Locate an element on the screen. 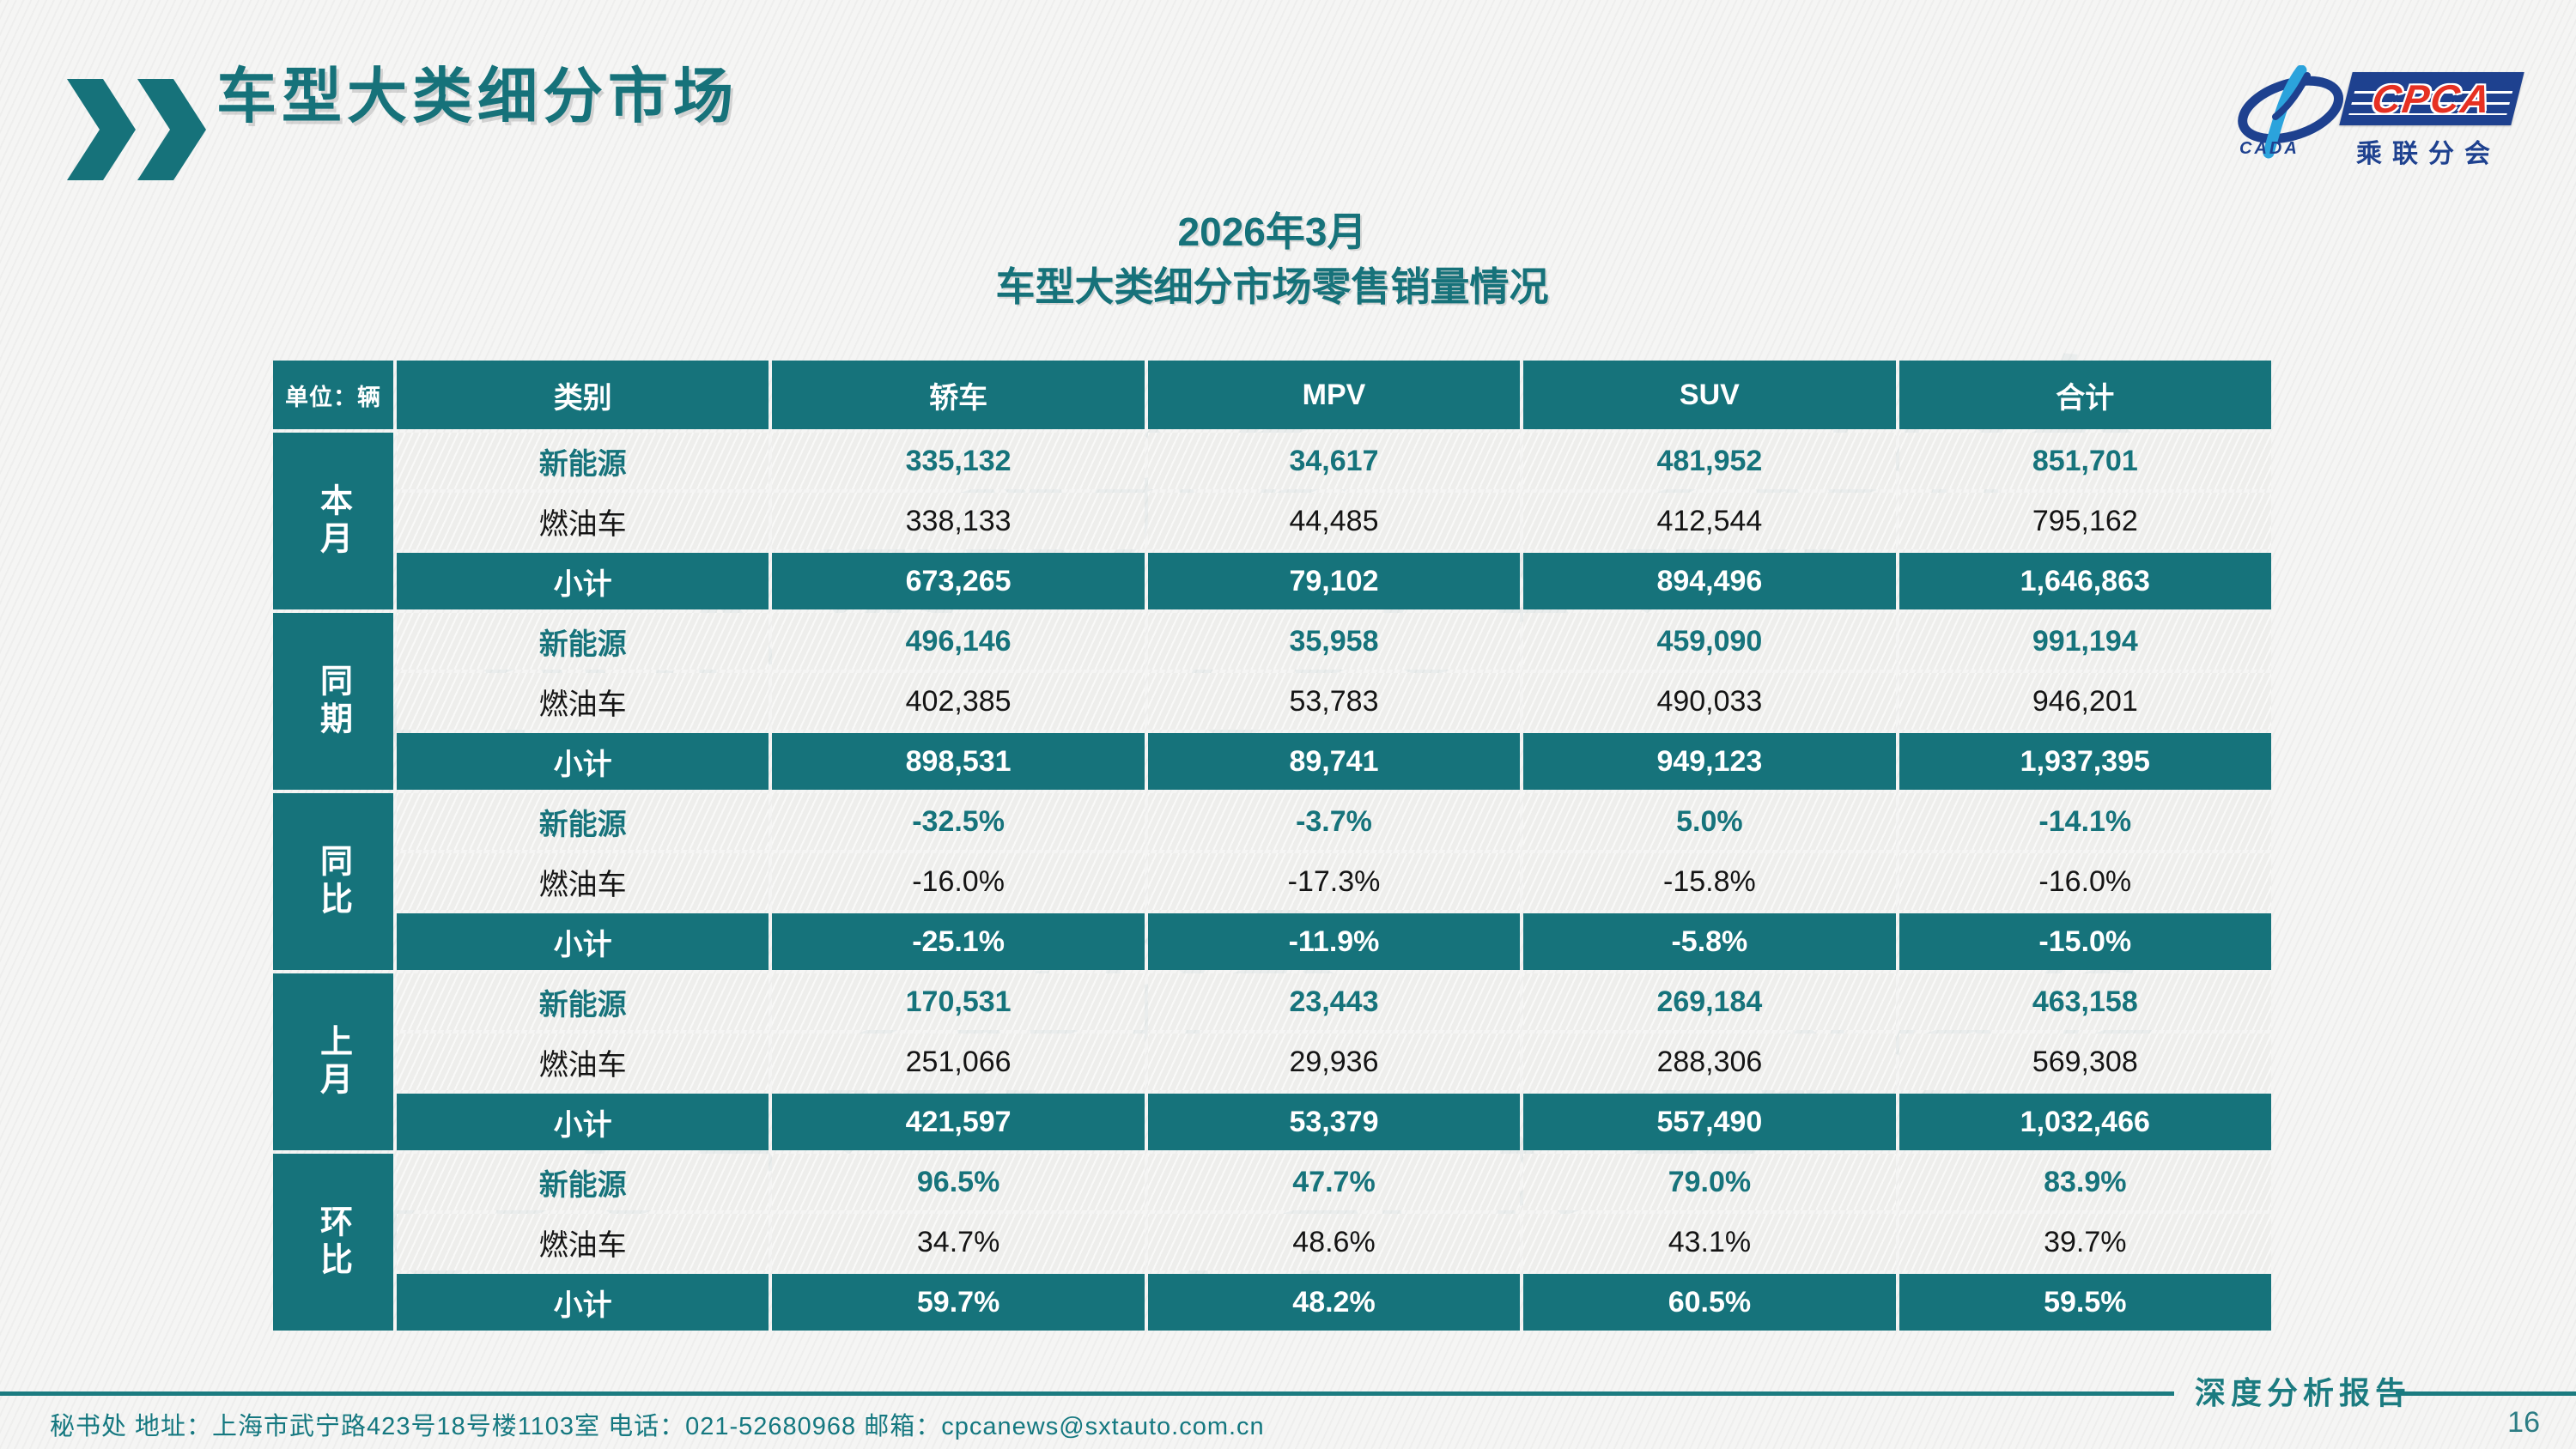  footer-report-label: 深度分析报告 is located at coordinates (2303, 1393).